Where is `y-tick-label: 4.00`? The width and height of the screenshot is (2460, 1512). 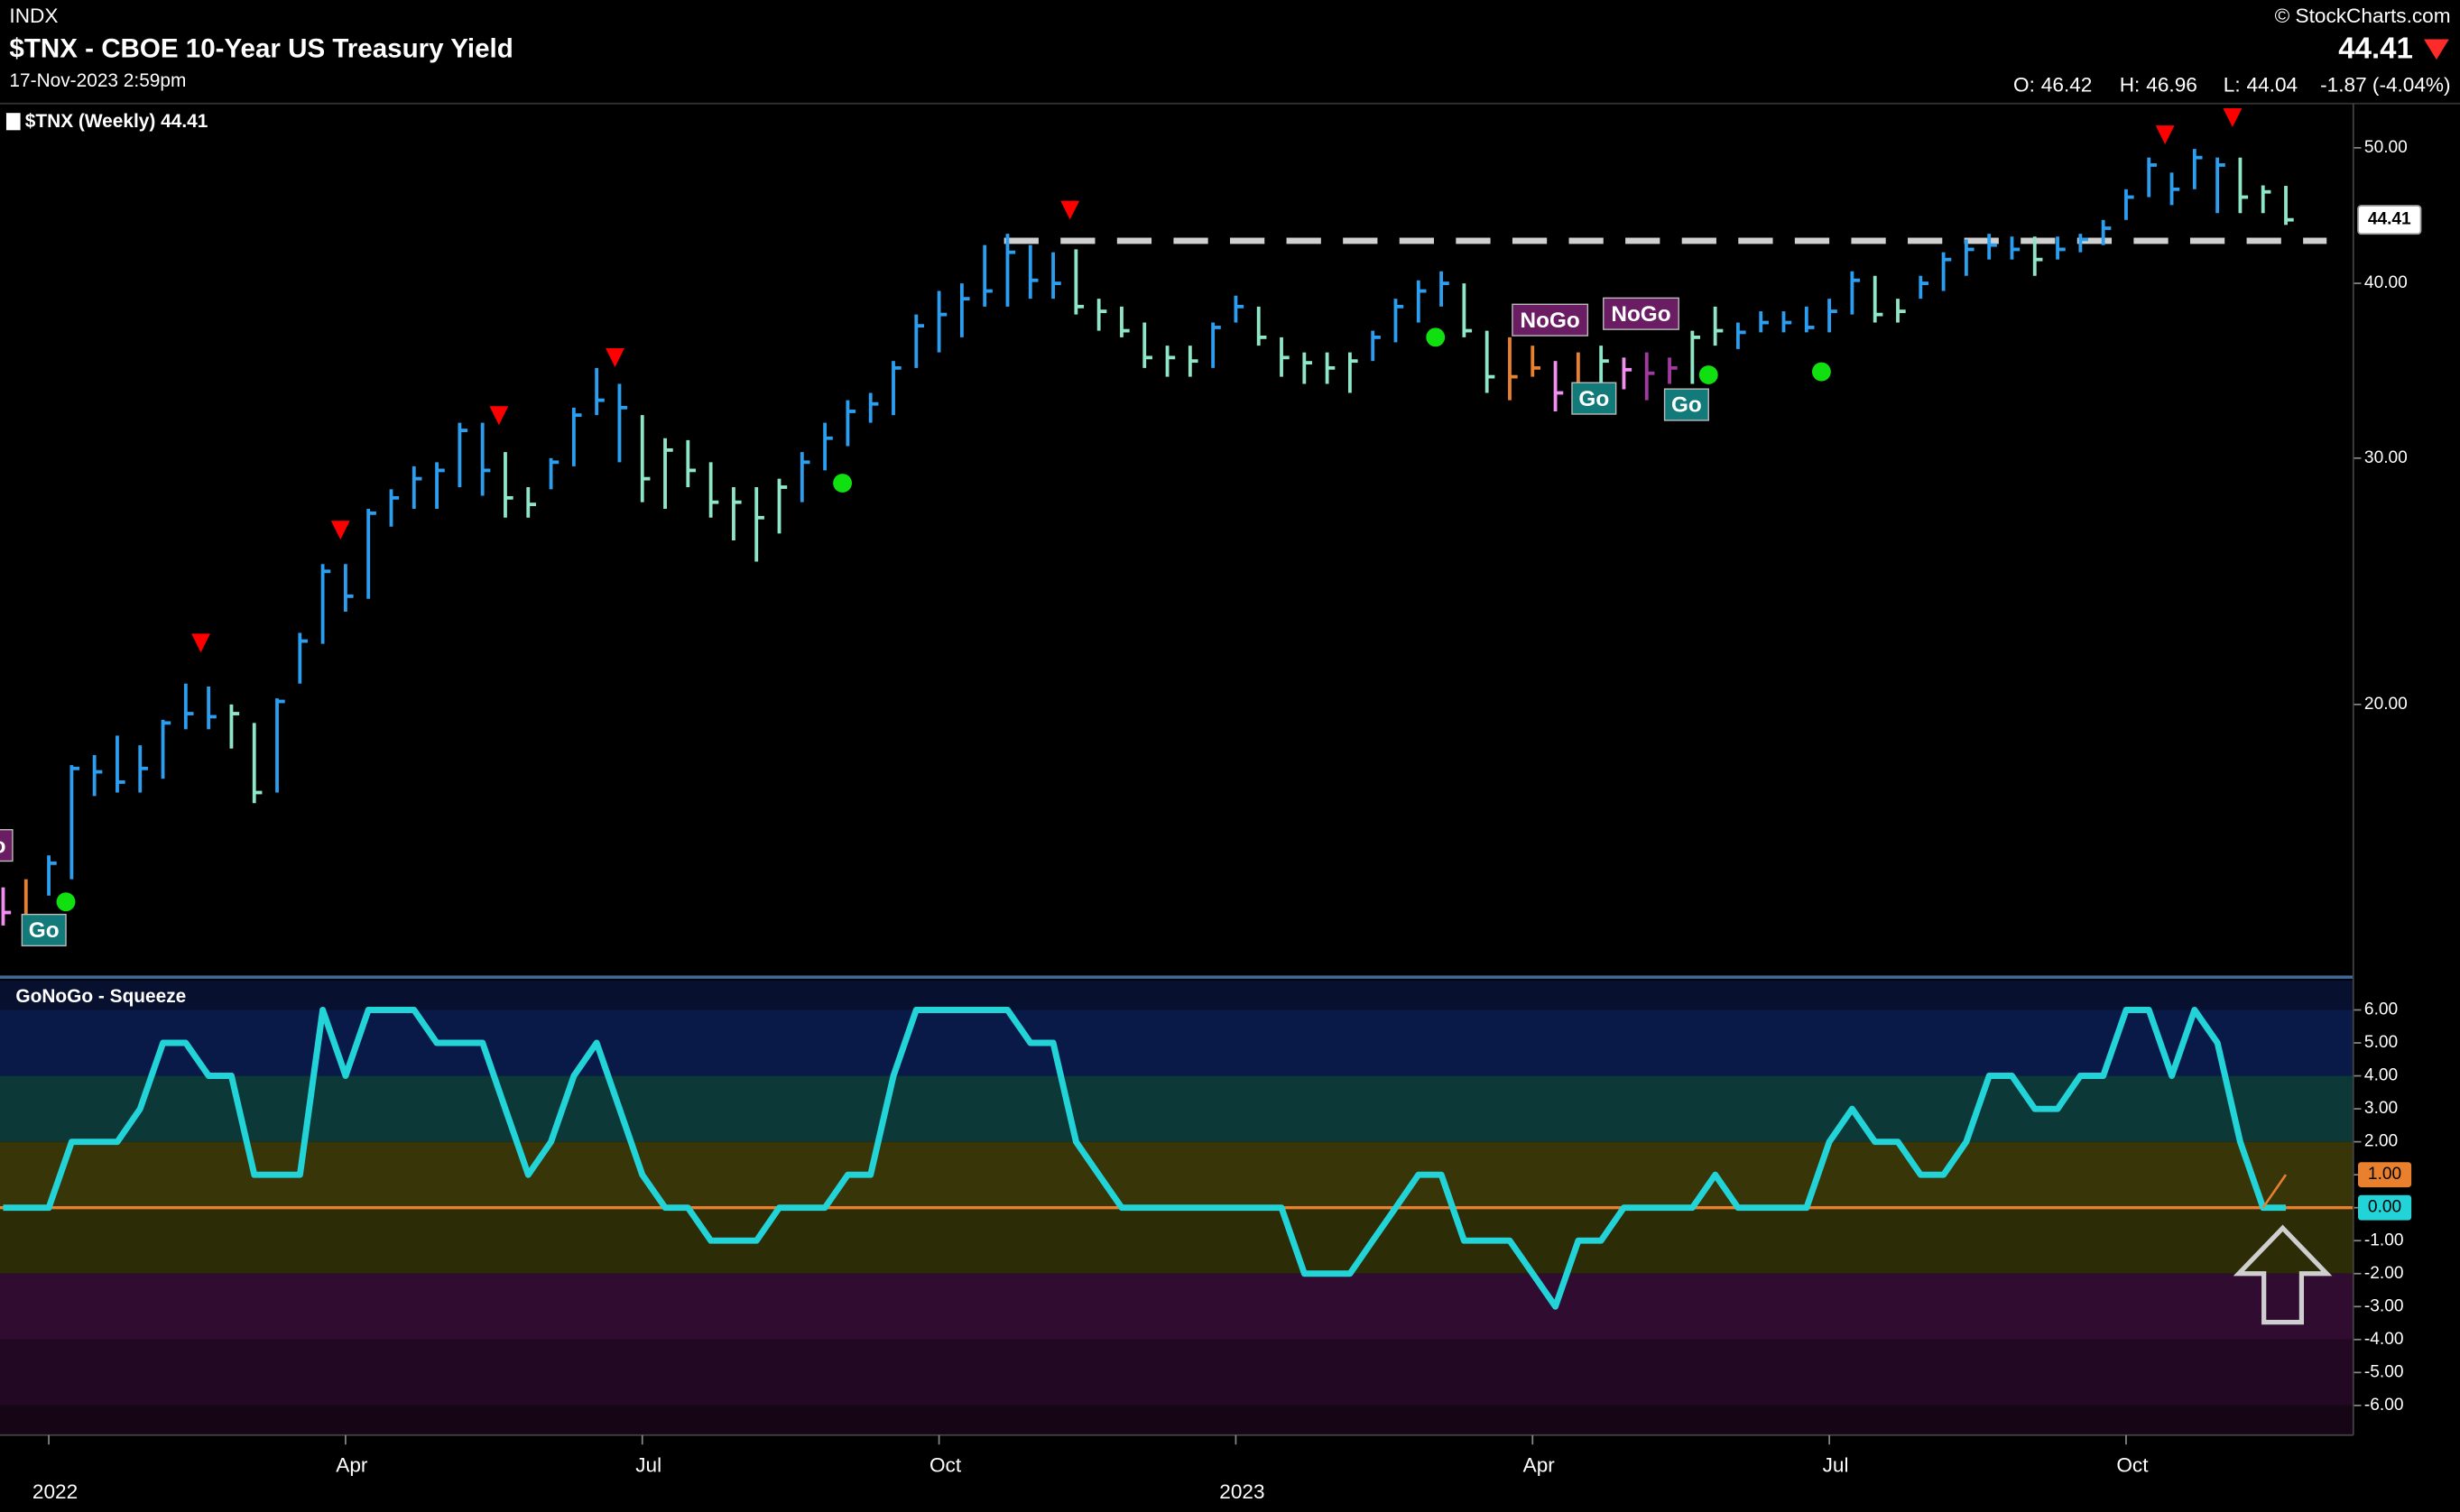 y-tick-label: 4.00 is located at coordinates (2381, 1075).